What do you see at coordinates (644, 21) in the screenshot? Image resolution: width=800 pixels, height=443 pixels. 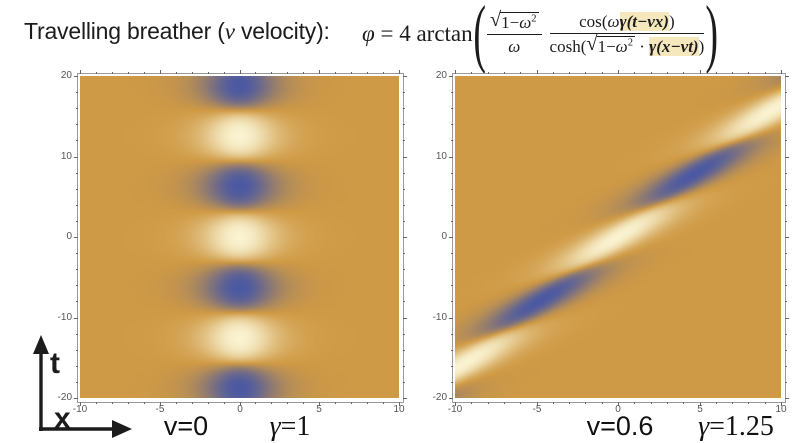 I see `math-token: γ(t−vx)` at bounding box center [644, 21].